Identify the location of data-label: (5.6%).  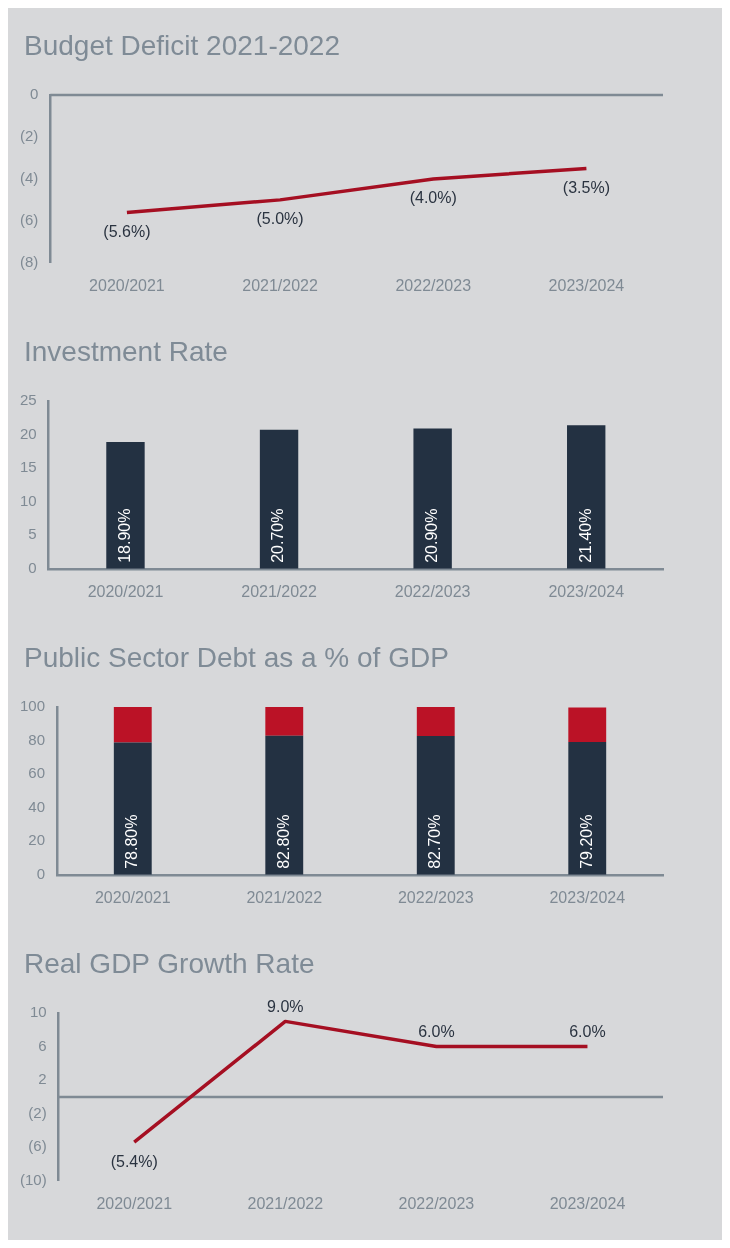
(127, 231).